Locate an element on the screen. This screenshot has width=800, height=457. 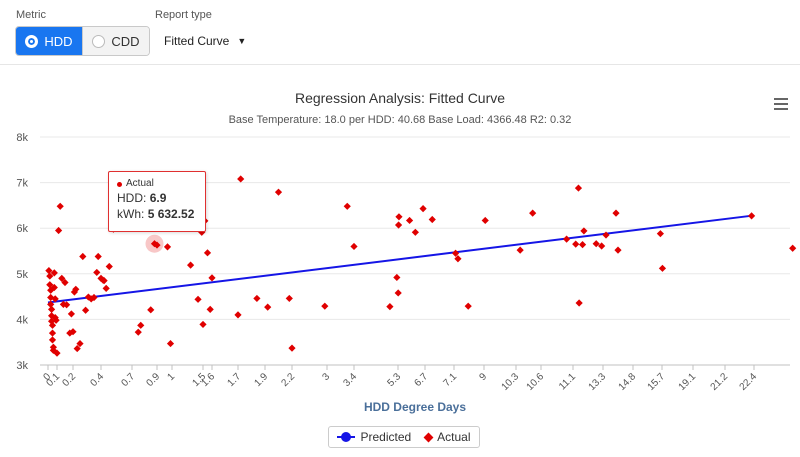
tooltip-dot-icon is located at coordinates (119, 184).